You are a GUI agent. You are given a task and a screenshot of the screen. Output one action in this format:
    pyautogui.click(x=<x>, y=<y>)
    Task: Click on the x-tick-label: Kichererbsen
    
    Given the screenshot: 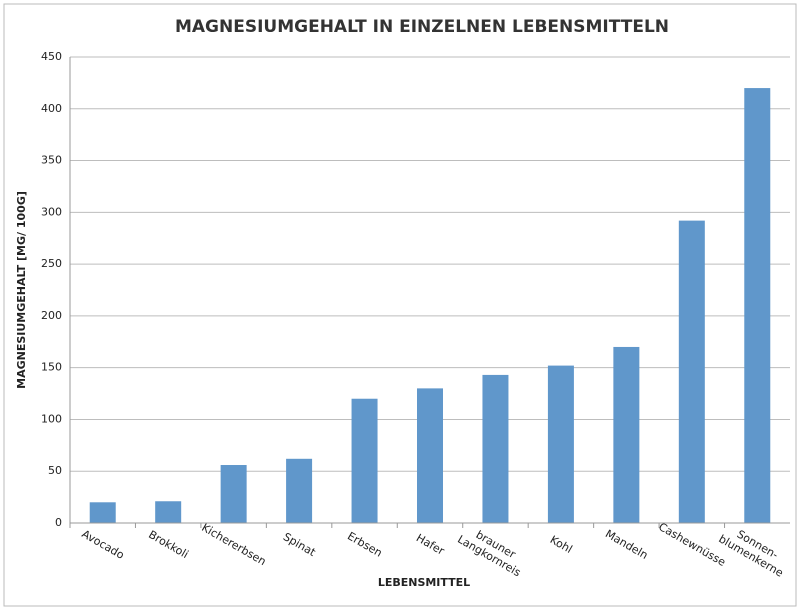 What is the action you would take?
    pyautogui.click(x=233, y=544)
    